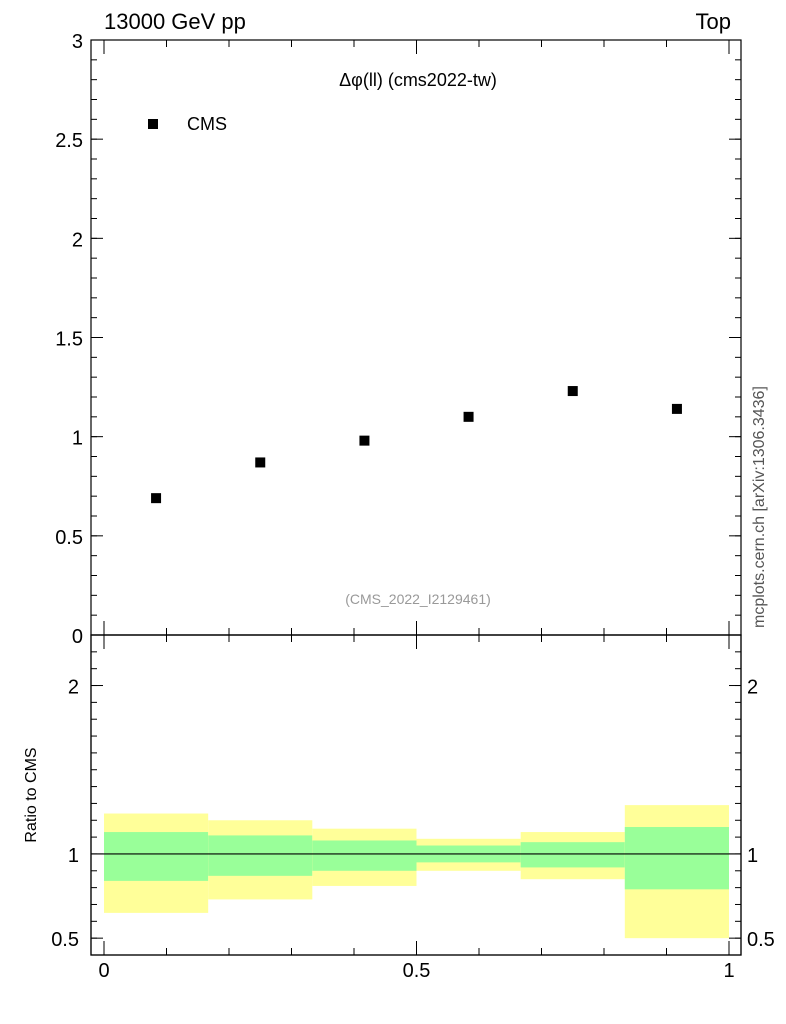  Describe the element at coordinates (207, 124) in the screenshot. I see `legend-label-cms: CMS` at that location.